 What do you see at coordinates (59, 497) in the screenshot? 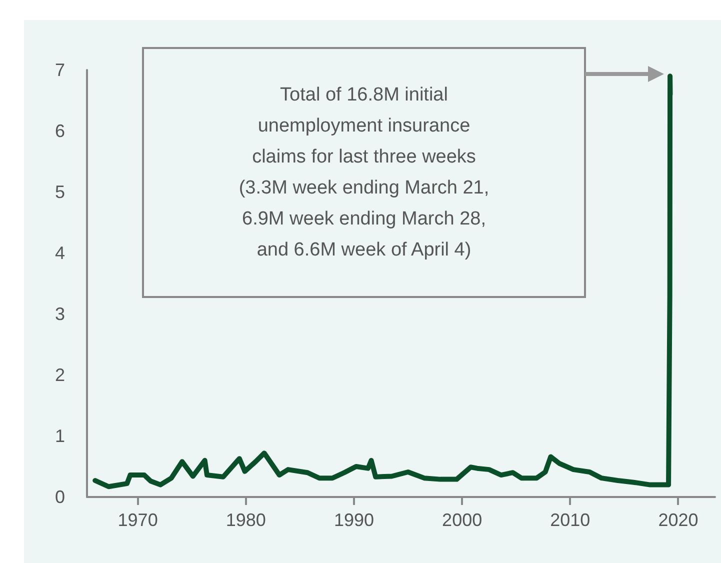
I see `y-tick-label: 0` at bounding box center [59, 497].